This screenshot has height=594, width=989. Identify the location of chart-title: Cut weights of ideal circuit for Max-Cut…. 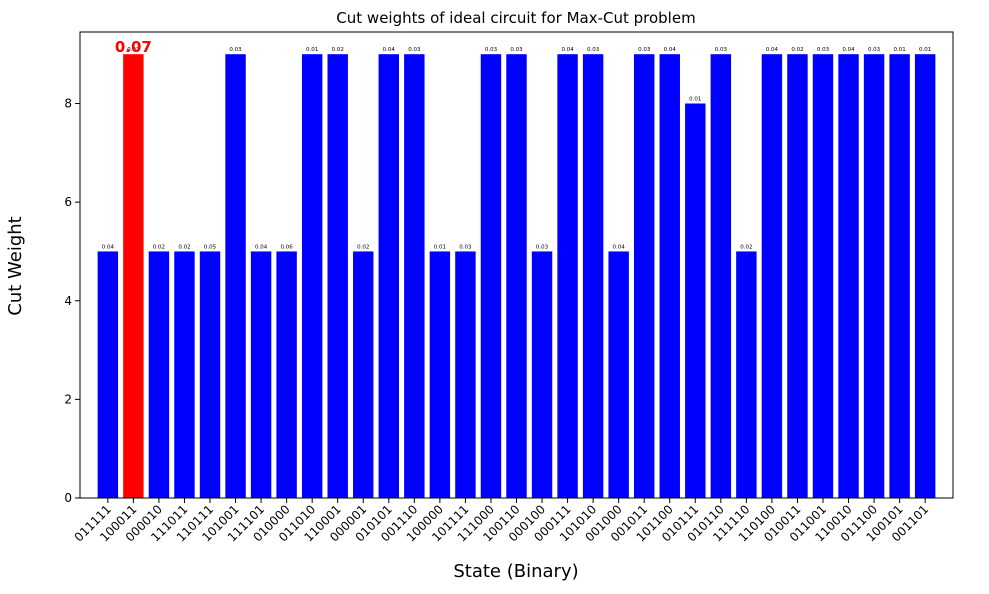
(515, 18).